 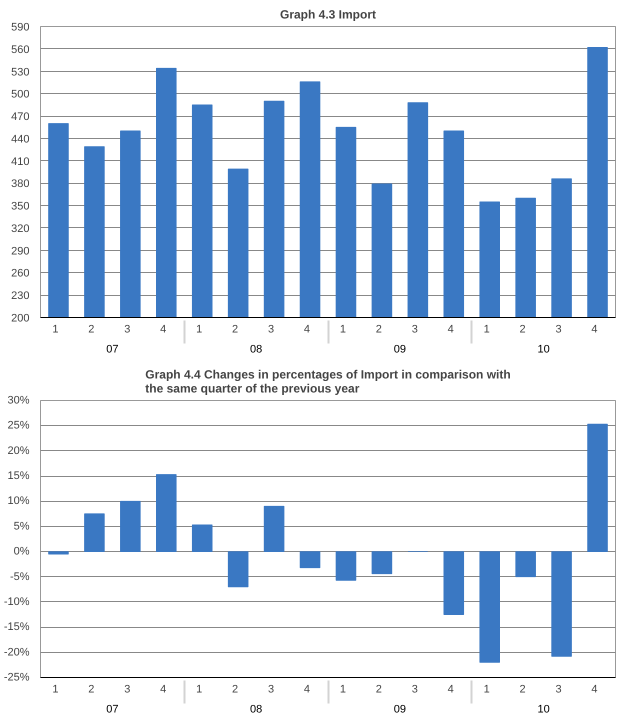 I want to click on y-tick-label: 25%, so click(x=18, y=426).